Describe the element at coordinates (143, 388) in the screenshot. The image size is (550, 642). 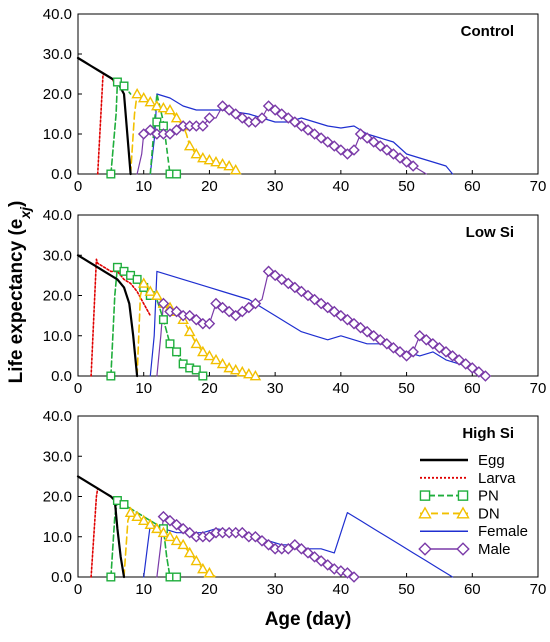
I see `panel-2-x-tick-label: 10` at that location.